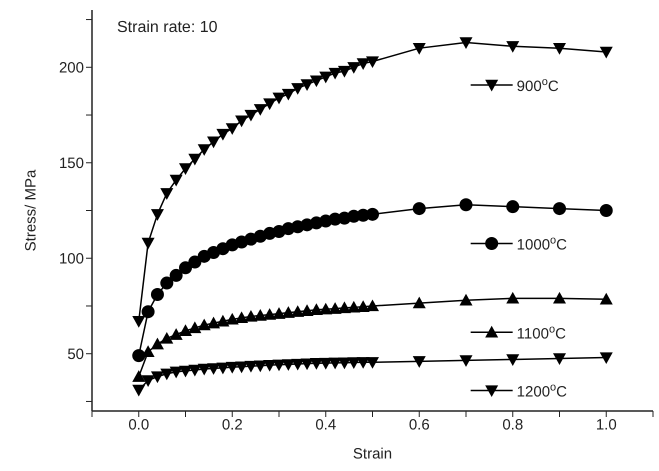  Describe the element at coordinates (167, 27) in the screenshot. I see `annotation: Strain rate: 10` at that location.